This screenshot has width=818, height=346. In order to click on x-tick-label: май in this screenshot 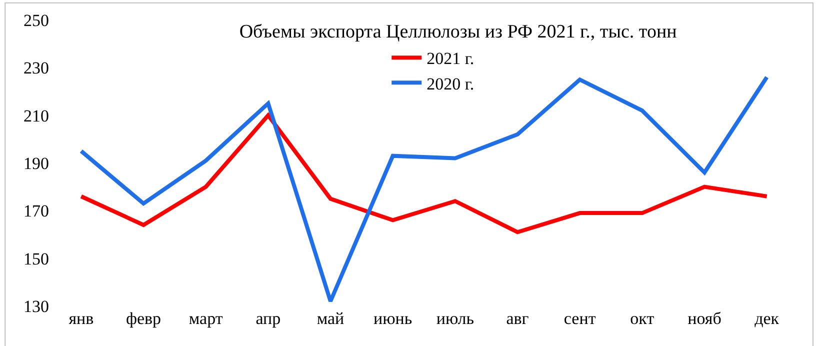, I will do `click(330, 318)`.